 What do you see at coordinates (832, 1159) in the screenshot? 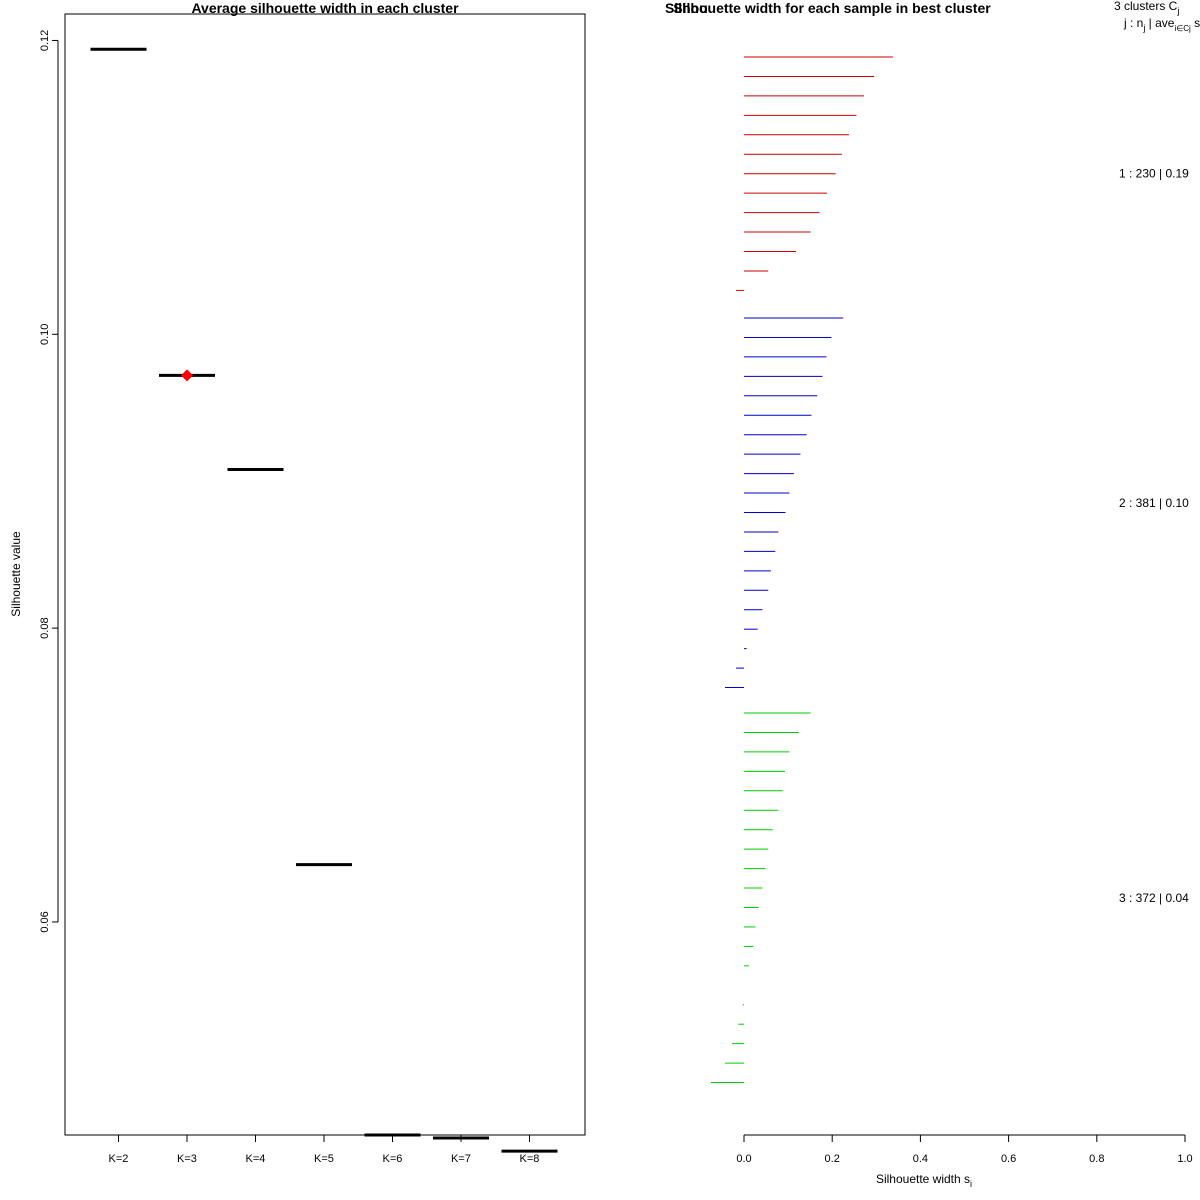
I see `right-x-tick-label: 0.2` at bounding box center [832, 1159].